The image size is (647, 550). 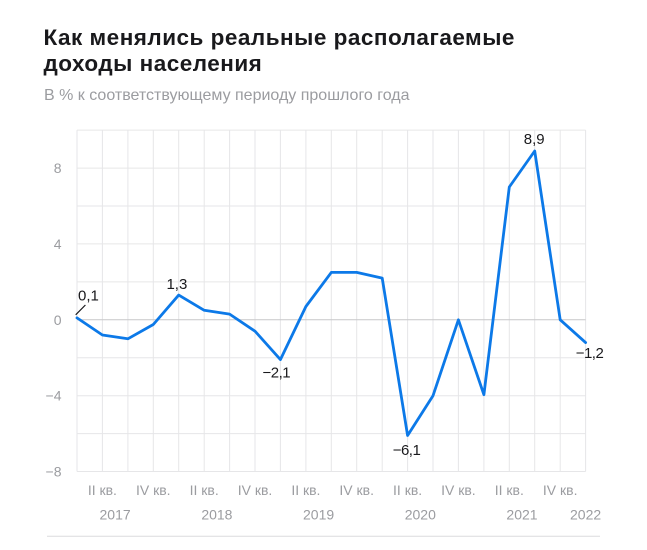 I want to click on svg-text: 2018, so click(x=216, y=515).